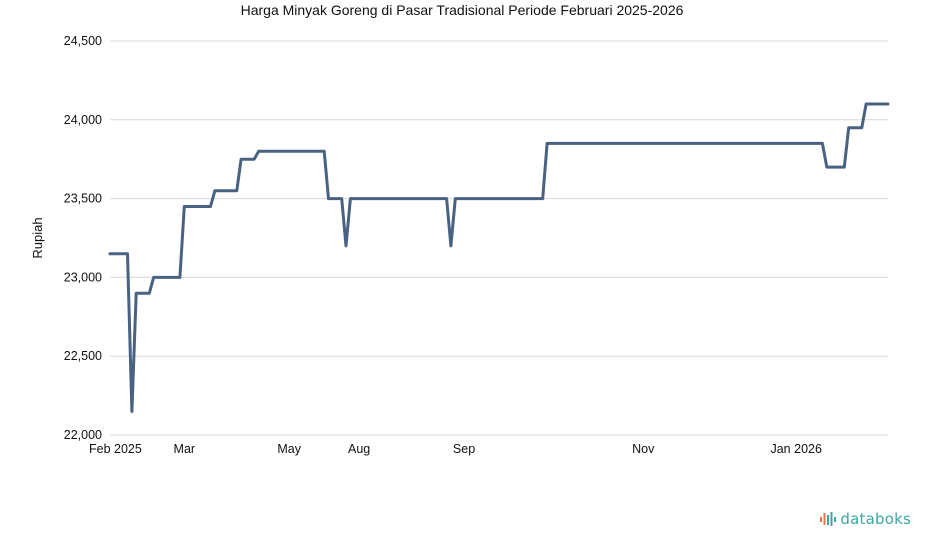 The image size is (925, 547). What do you see at coordinates (83, 277) in the screenshot?
I see `y-tick-label: 23,000` at bounding box center [83, 277].